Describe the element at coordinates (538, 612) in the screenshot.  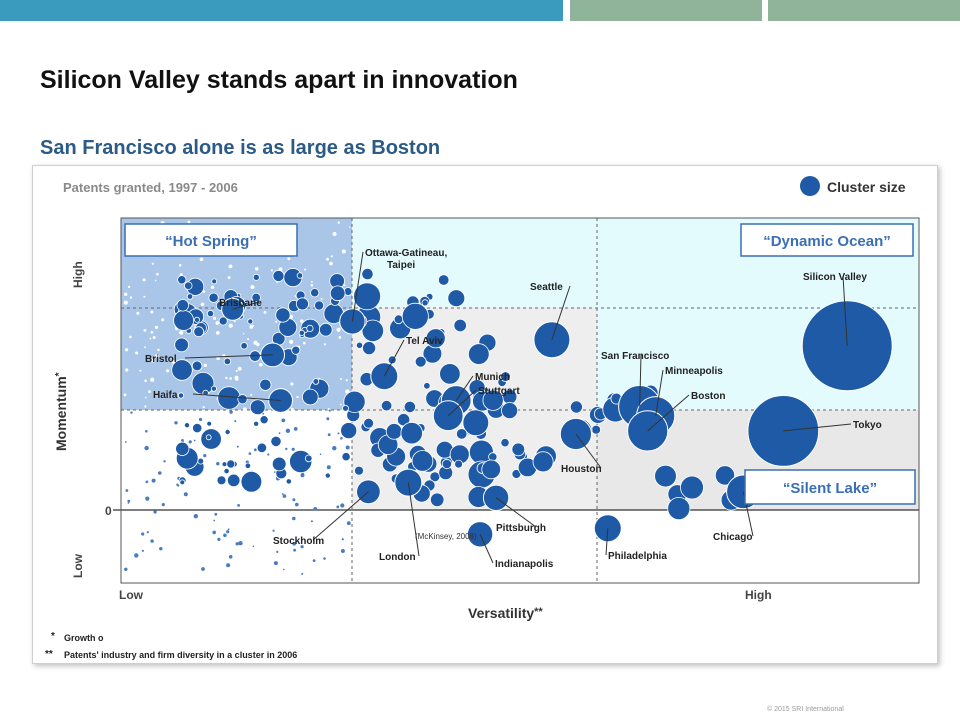
I see `x-axis-title-marker: **` at that location.